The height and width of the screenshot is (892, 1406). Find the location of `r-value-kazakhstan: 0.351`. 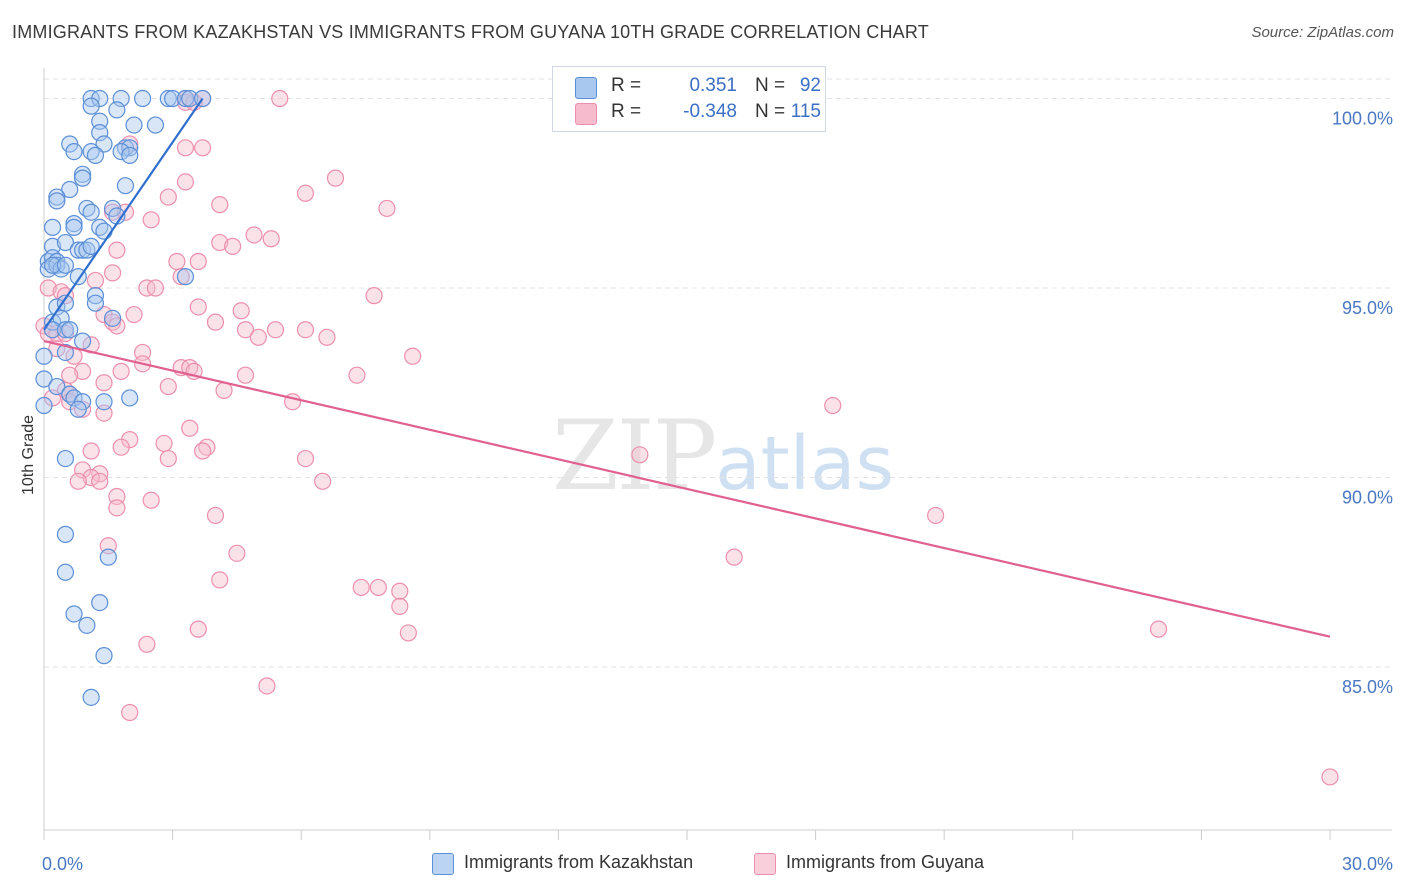

r-value-kazakhstan: 0.351 is located at coordinates (713, 85).